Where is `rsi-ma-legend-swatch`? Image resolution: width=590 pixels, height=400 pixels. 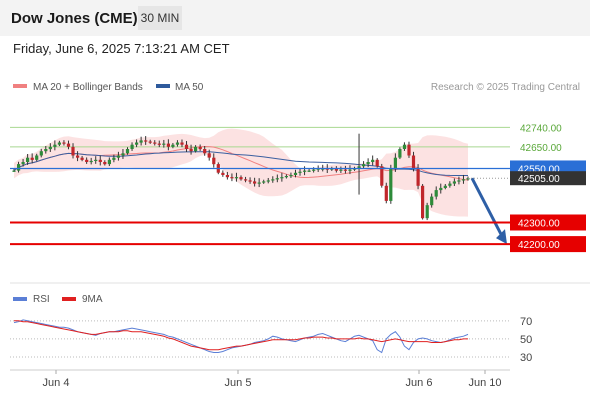 rsi-ma-legend-swatch is located at coordinates (69, 299).